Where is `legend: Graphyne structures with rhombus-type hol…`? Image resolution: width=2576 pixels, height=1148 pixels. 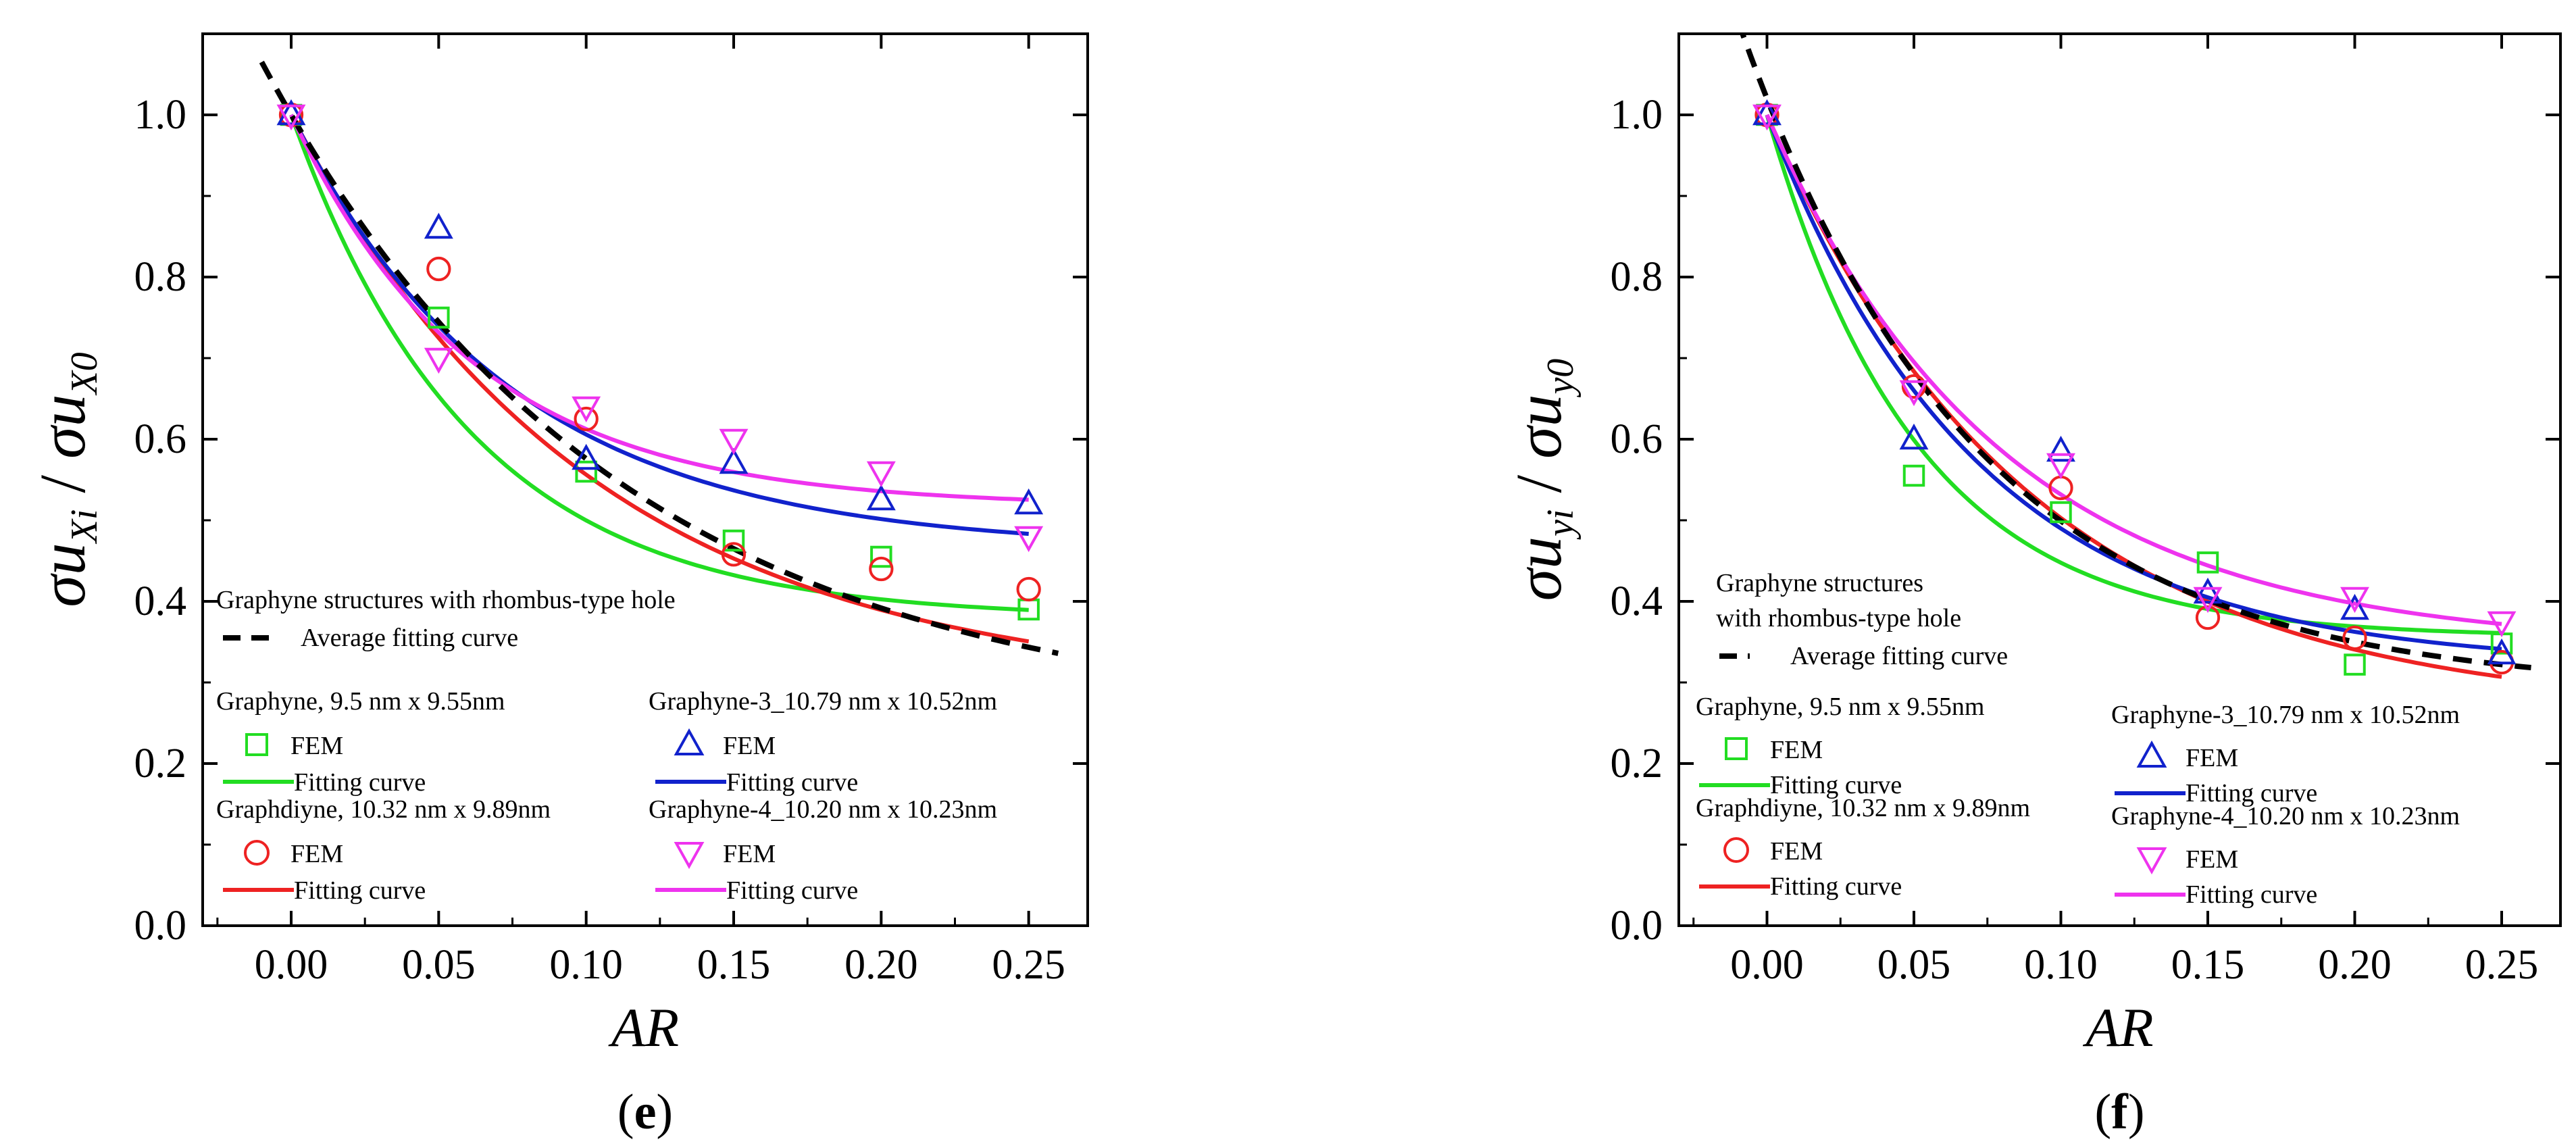
legend: Graphyne structures with rhombus-type hol… is located at coordinates (2078, 739).